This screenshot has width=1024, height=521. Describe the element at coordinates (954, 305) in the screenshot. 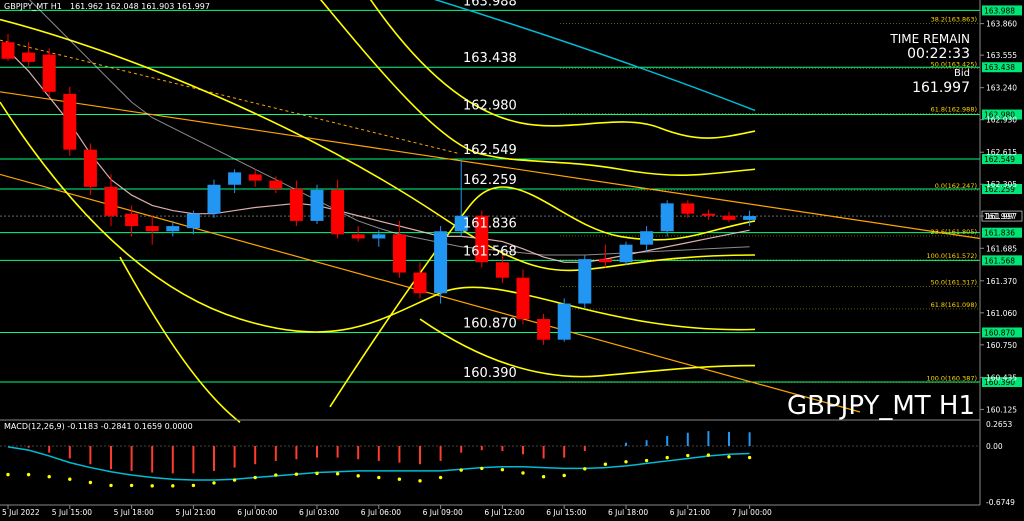

I see `fibo-label: 61.8(161.098)` at that location.